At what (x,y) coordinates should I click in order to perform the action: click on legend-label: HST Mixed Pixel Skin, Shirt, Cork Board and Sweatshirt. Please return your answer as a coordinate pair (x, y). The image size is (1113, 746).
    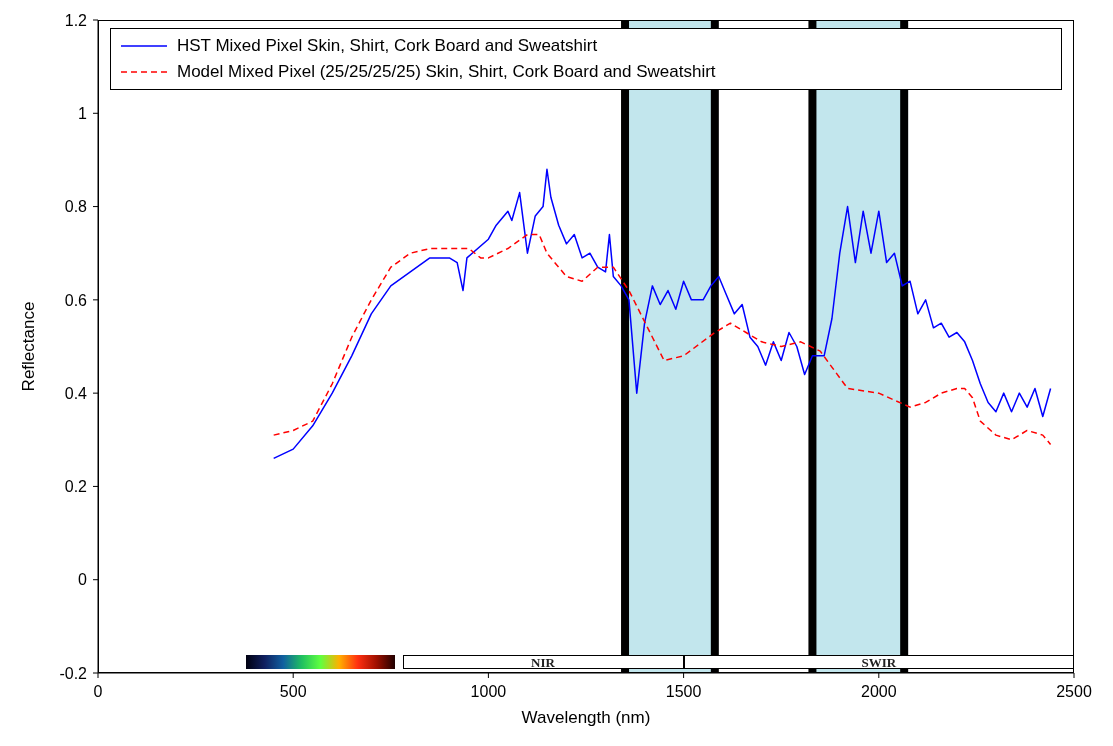
    Looking at the image, I should click on (387, 46).